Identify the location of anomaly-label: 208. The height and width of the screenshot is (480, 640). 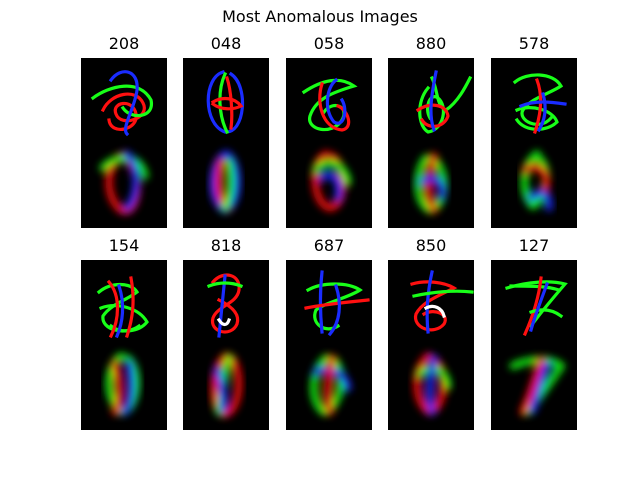
(124, 43).